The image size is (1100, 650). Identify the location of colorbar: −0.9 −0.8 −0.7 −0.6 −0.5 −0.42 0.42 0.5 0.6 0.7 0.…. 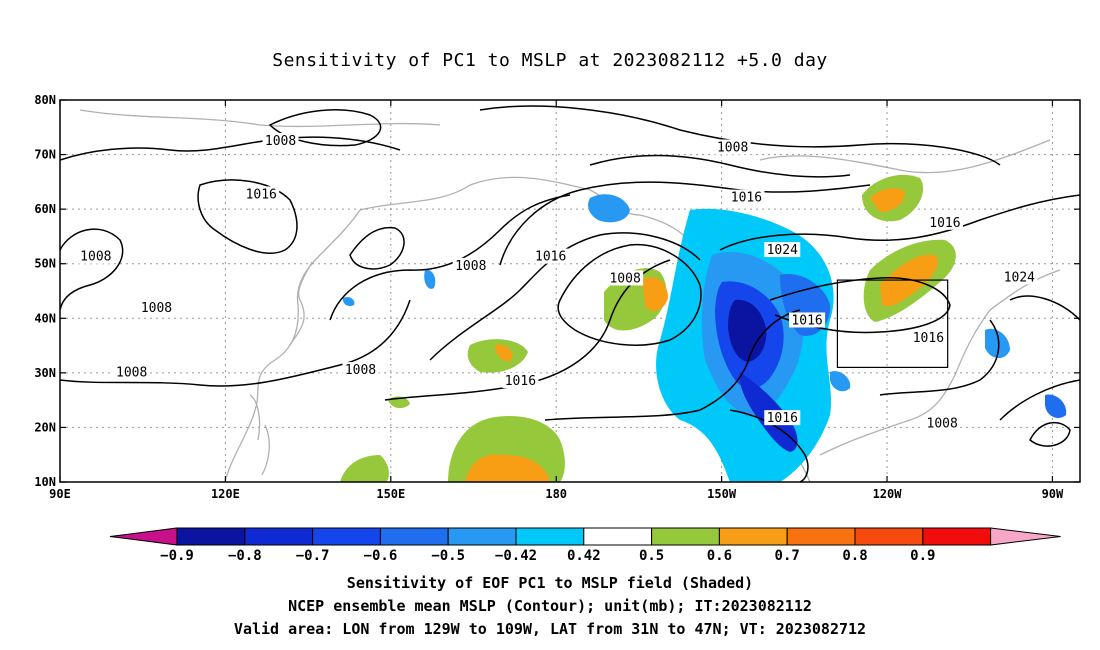
(585, 545).